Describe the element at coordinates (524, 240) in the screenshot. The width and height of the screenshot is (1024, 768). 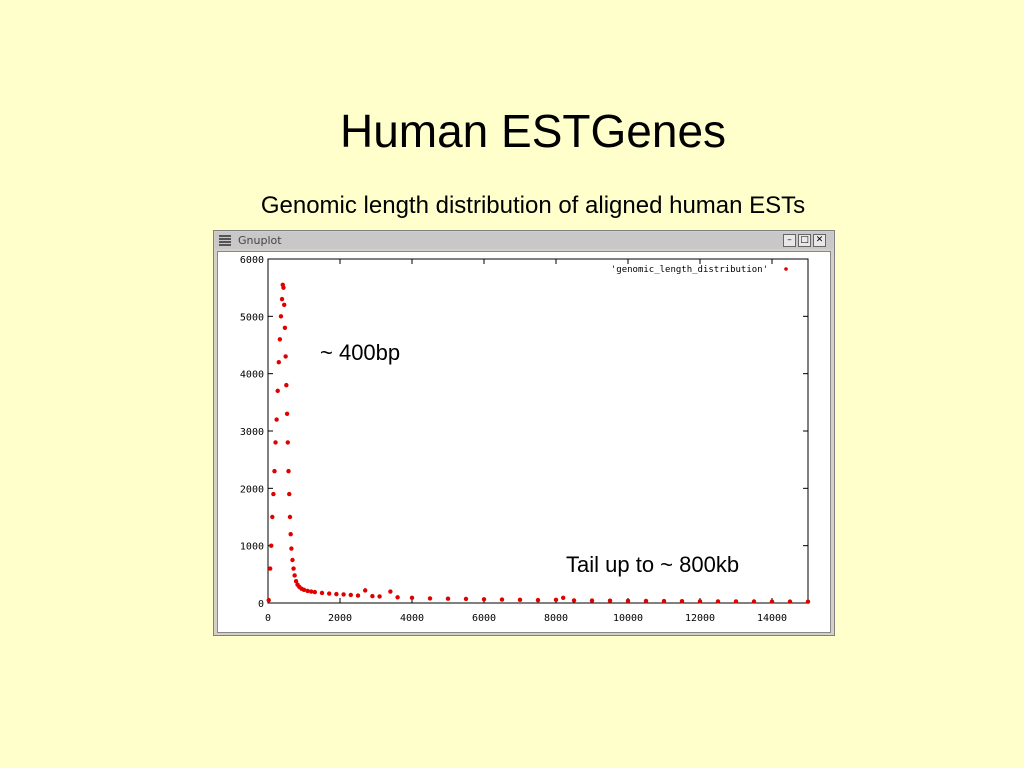
I see `window-titlebar: Gnuplot – □ ✕` at that location.